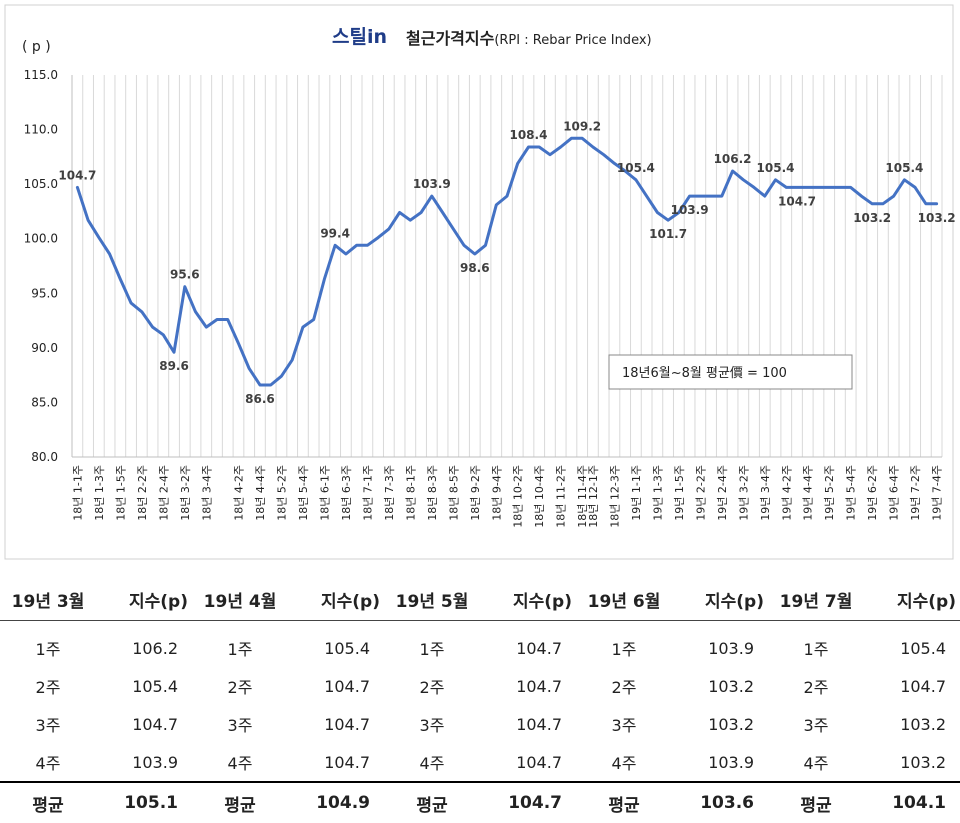 The width and height of the screenshot is (960, 823). What do you see at coordinates (335, 233) in the screenshot?
I see `data-label: 99.4` at bounding box center [335, 233].